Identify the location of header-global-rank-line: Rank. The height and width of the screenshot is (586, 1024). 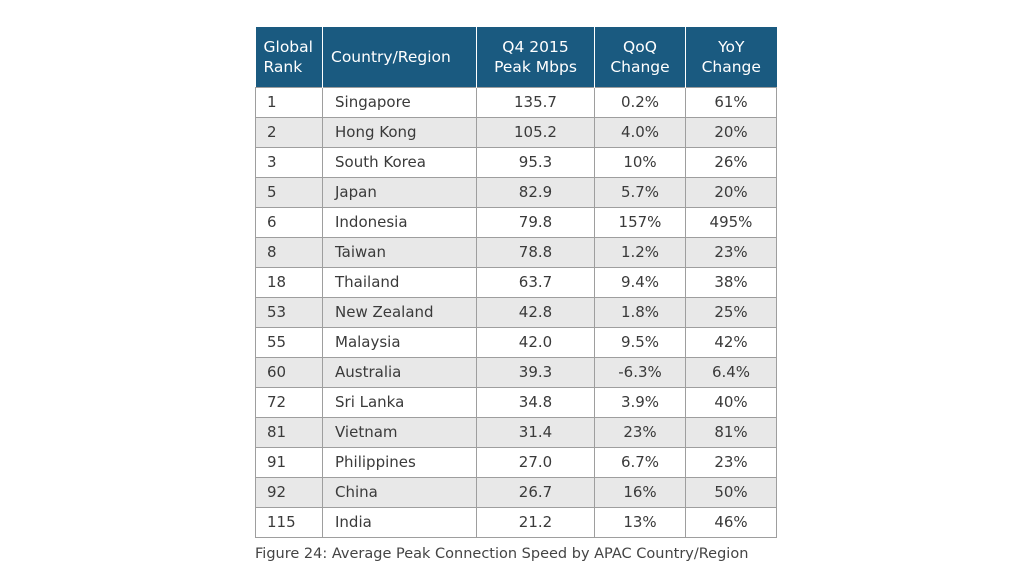
(283, 66).